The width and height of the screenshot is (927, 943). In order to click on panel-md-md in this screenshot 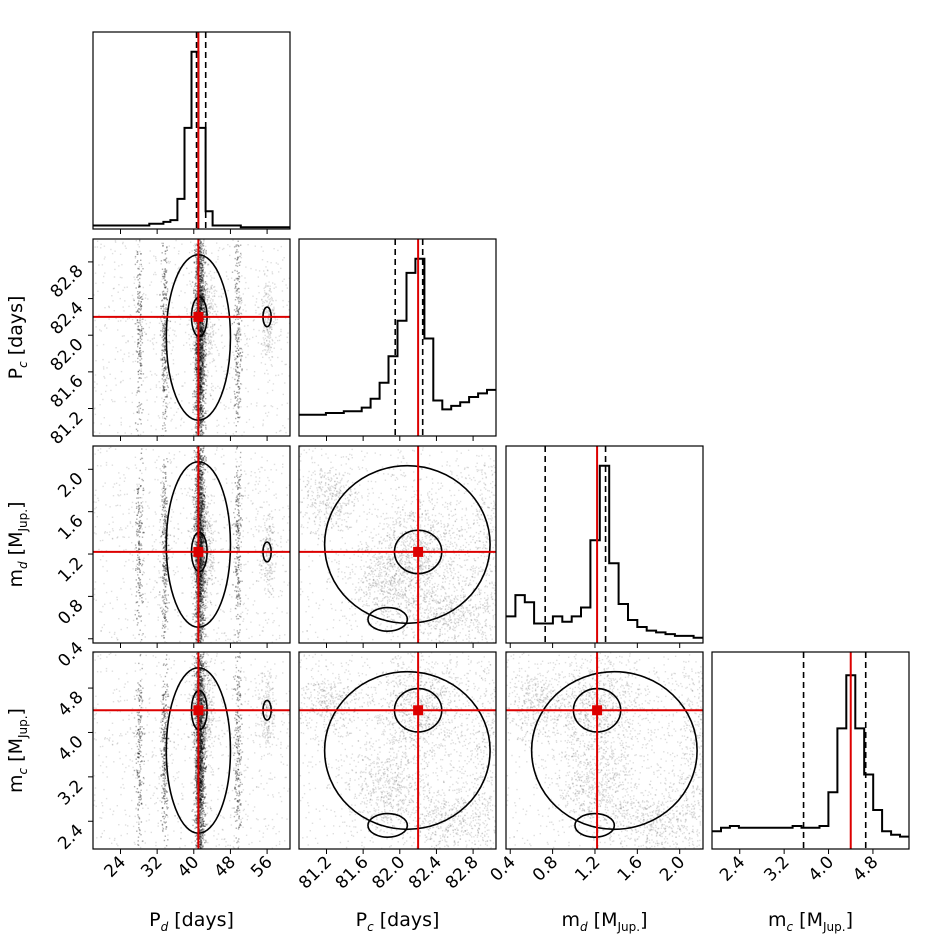, I will do `click(604, 546)`.